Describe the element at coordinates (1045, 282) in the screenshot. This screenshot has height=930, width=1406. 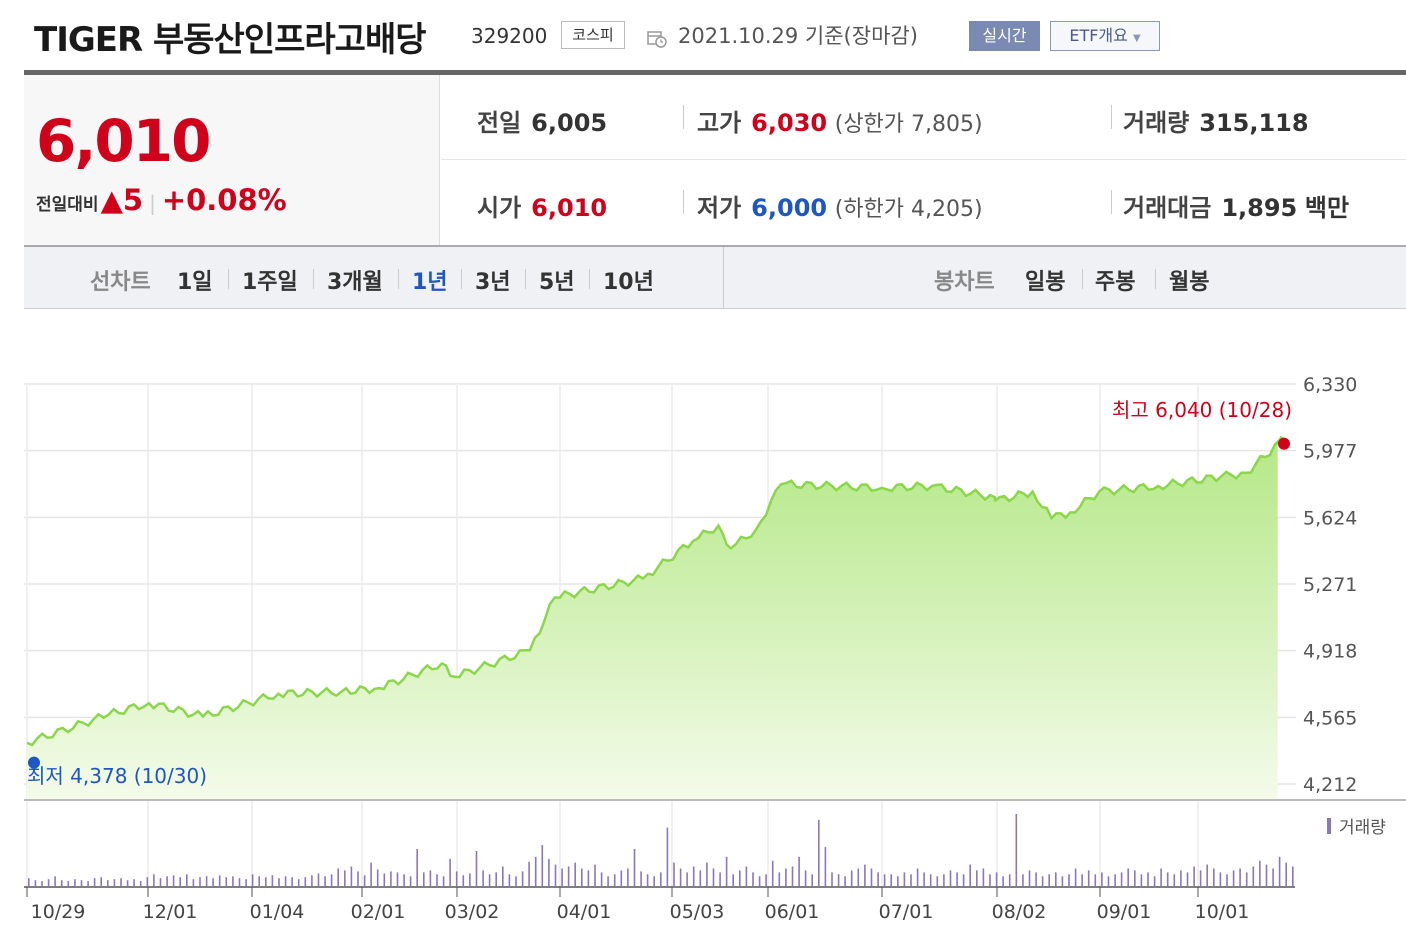
I see `tab-daily: 일봉` at that location.